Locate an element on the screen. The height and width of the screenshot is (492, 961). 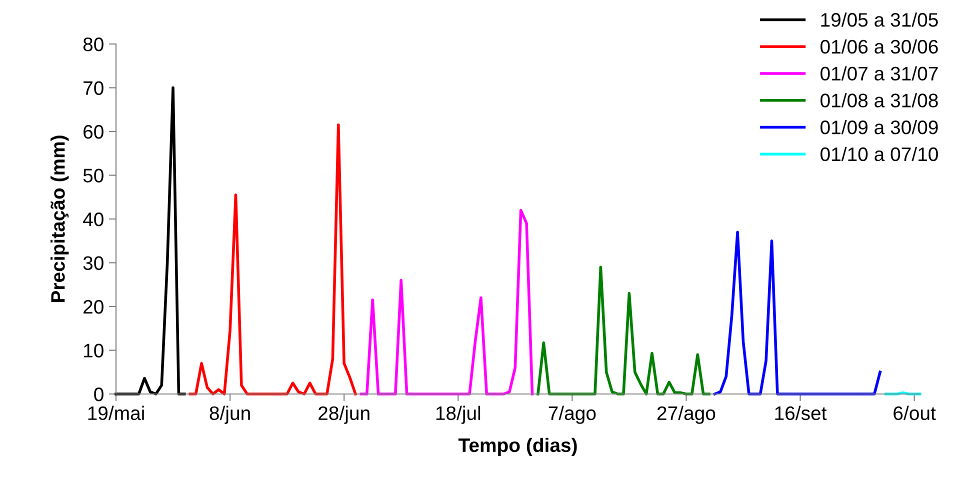
x-tick-label: 6/out is located at coordinates (915, 413).